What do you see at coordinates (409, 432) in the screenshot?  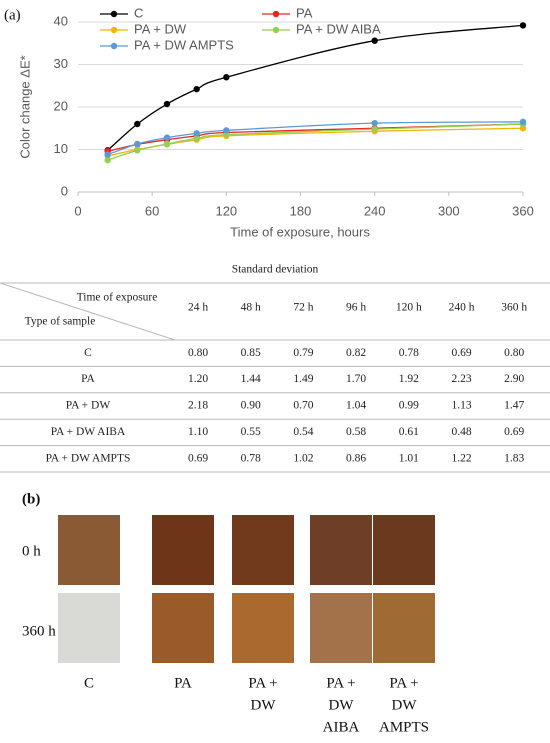 I see `table-cell: 0.61` at bounding box center [409, 432].